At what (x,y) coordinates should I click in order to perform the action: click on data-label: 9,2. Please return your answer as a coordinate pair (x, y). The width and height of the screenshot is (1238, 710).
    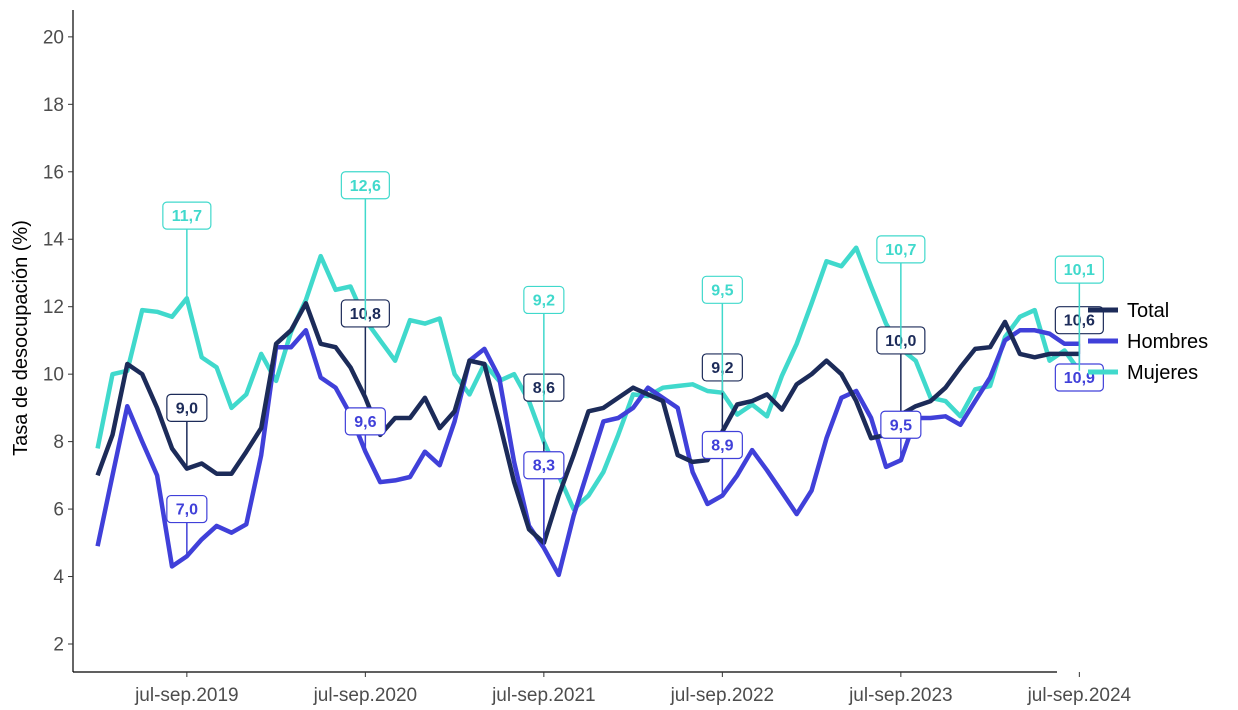
    Looking at the image, I should click on (544, 300).